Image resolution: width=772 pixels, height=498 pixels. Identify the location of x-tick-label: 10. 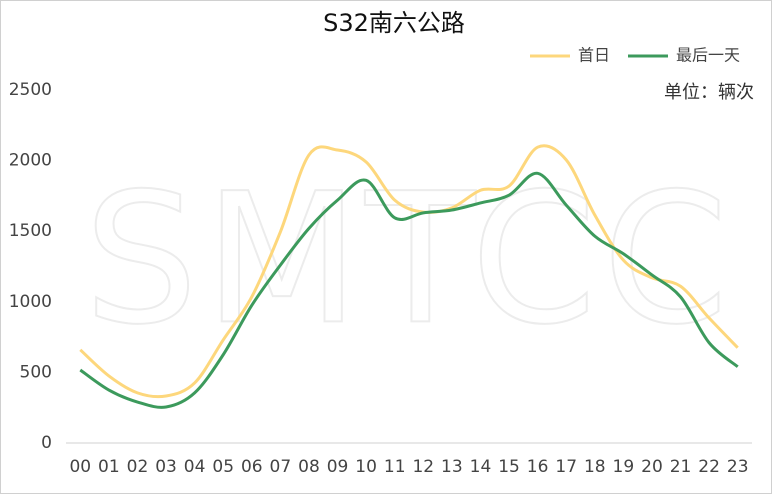
(366, 467).